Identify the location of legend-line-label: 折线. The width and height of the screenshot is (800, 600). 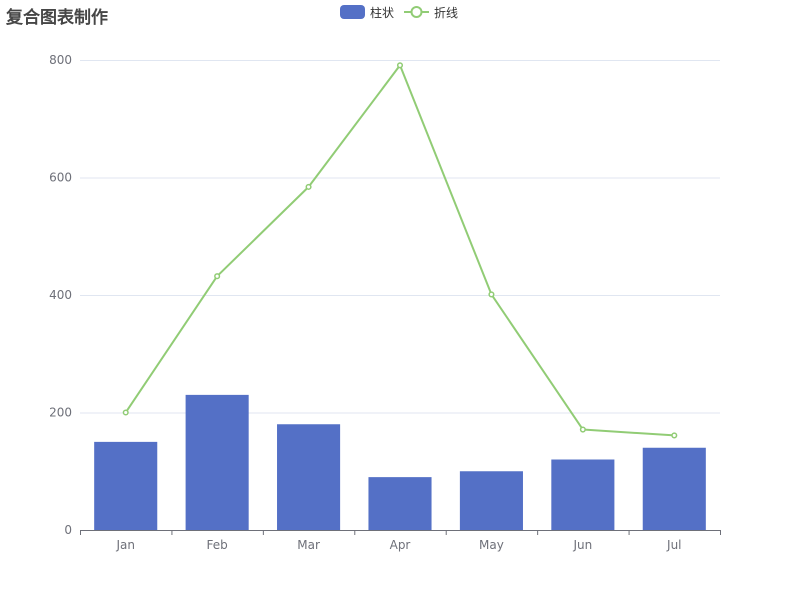
(446, 12).